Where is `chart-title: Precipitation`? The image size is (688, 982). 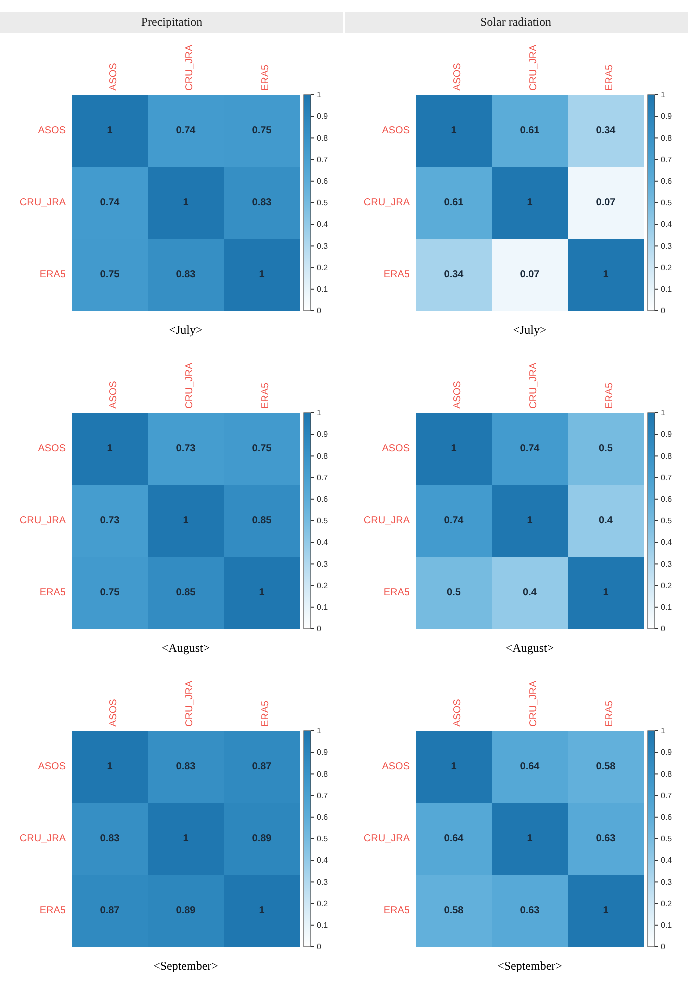
chart-title: Precipitation is located at coordinates (172, 21).